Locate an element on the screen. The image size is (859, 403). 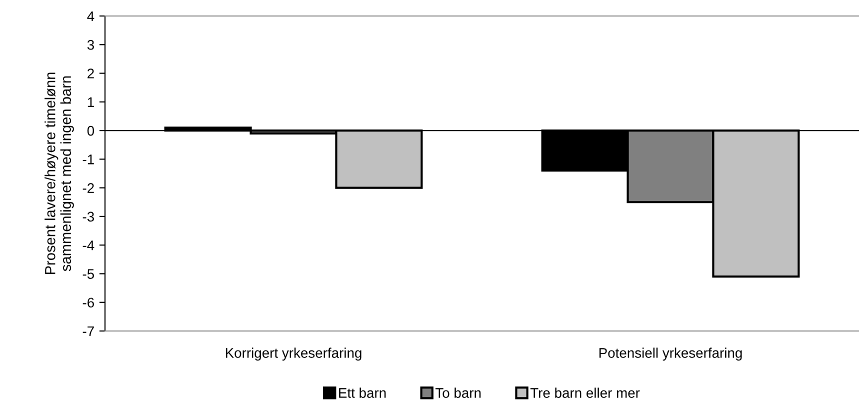
y-tick-label: -6 is located at coordinates (88, 303).